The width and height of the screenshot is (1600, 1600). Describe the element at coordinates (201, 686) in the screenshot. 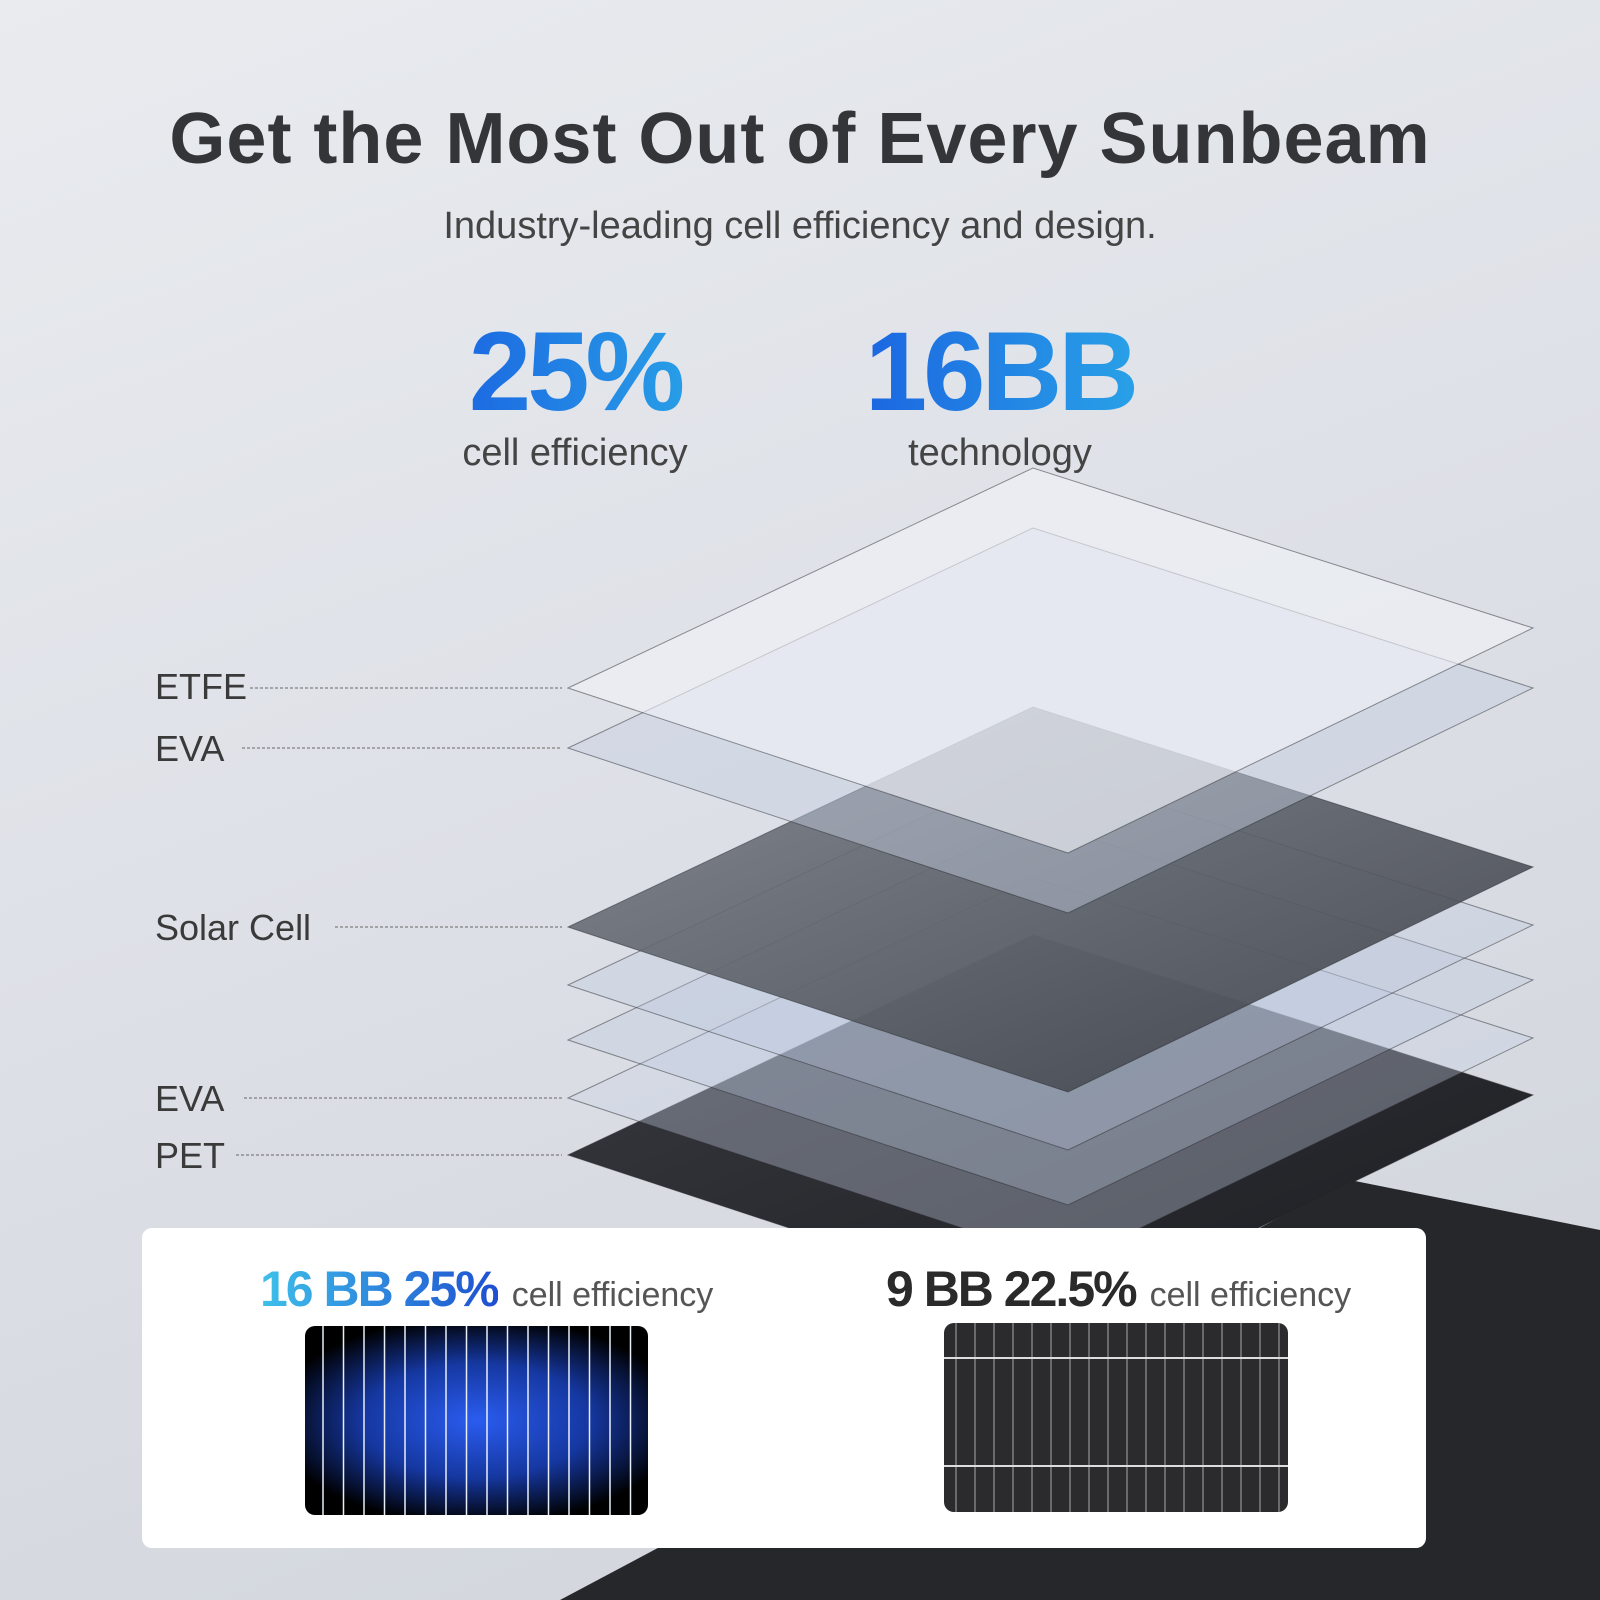

I see `layer-label-etfe: ETFE` at that location.